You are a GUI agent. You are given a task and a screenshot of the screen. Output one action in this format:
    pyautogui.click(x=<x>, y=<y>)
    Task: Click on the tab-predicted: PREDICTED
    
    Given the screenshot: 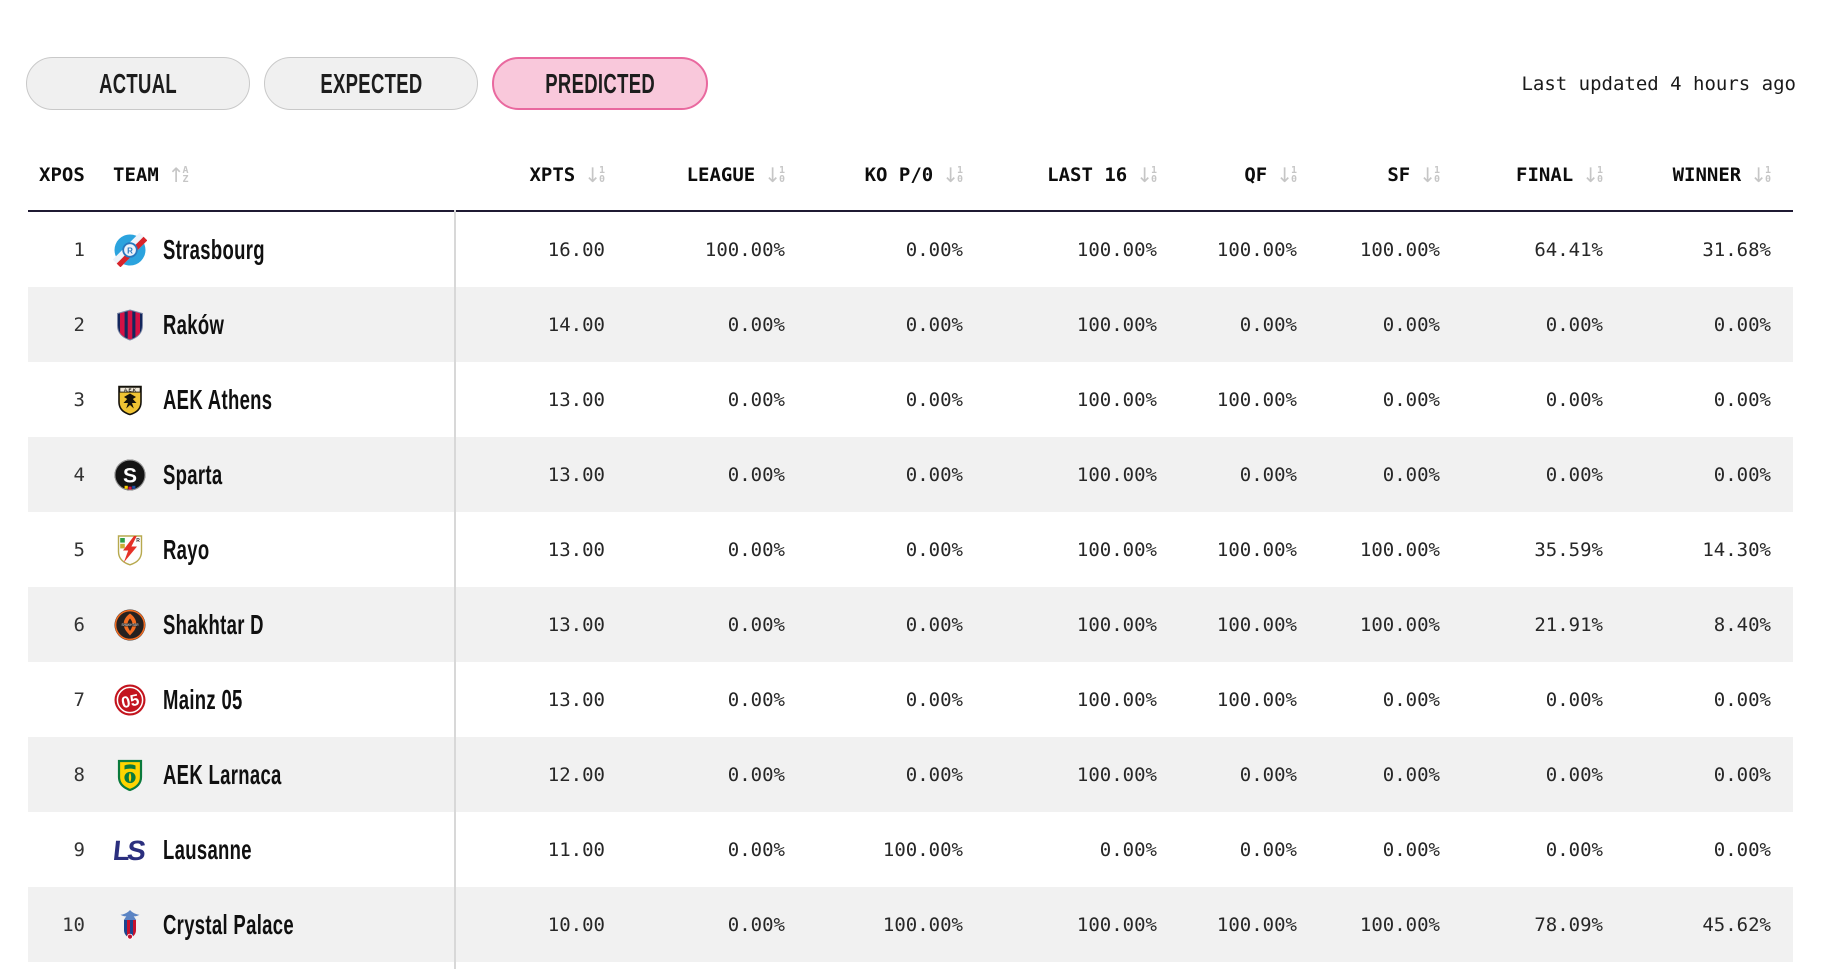 What is the action you would take?
    pyautogui.click(x=600, y=83)
    